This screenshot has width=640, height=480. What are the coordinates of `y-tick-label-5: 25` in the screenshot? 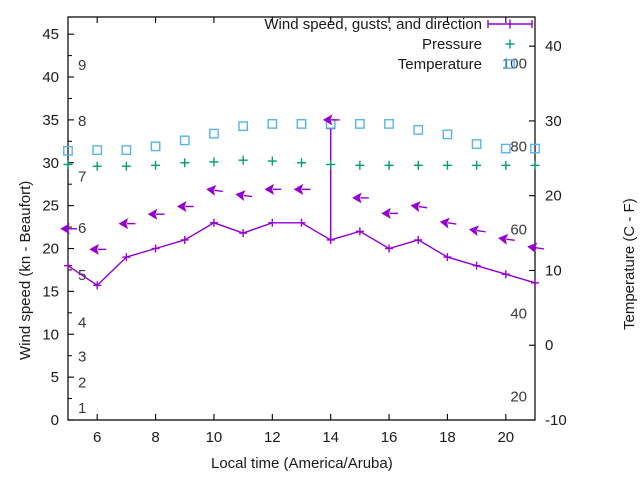 It's located at (50, 206).